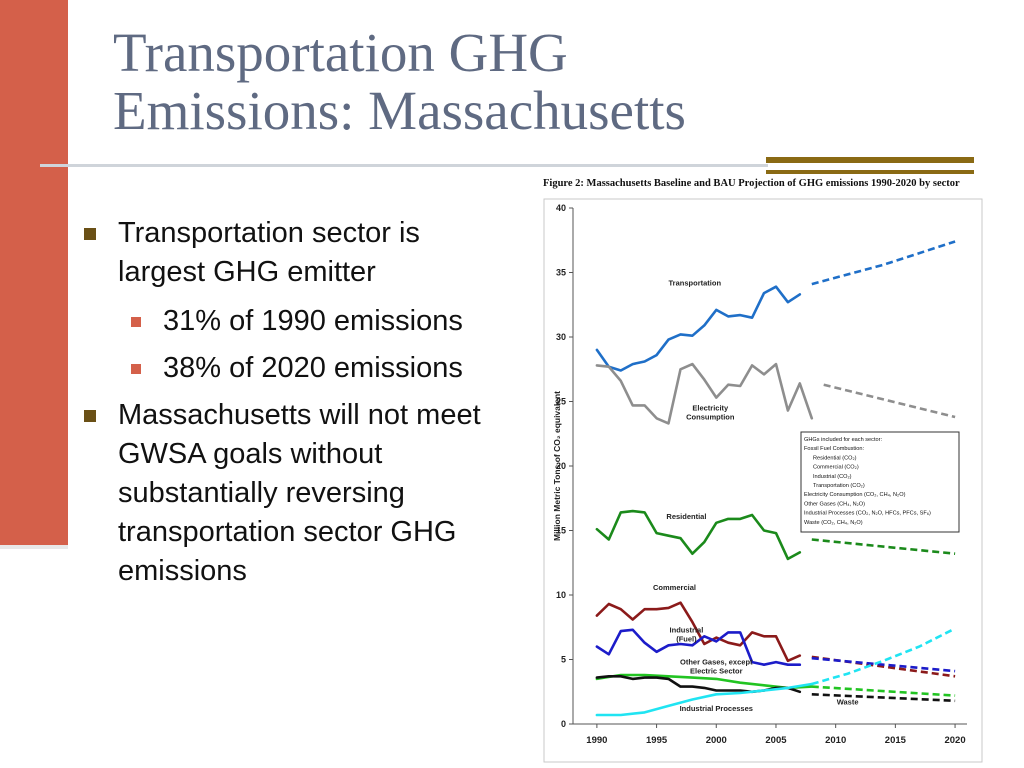 The width and height of the screenshot is (1024, 768). Describe the element at coordinates (848, 702) in the screenshot. I see `series-label: Waste` at that location.